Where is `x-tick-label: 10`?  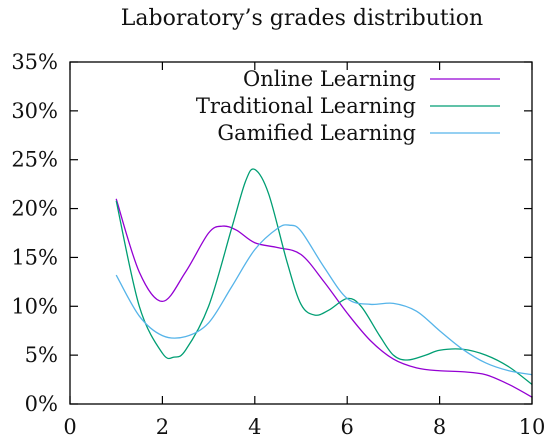
x-tick-label: 10 is located at coordinates (532, 427).